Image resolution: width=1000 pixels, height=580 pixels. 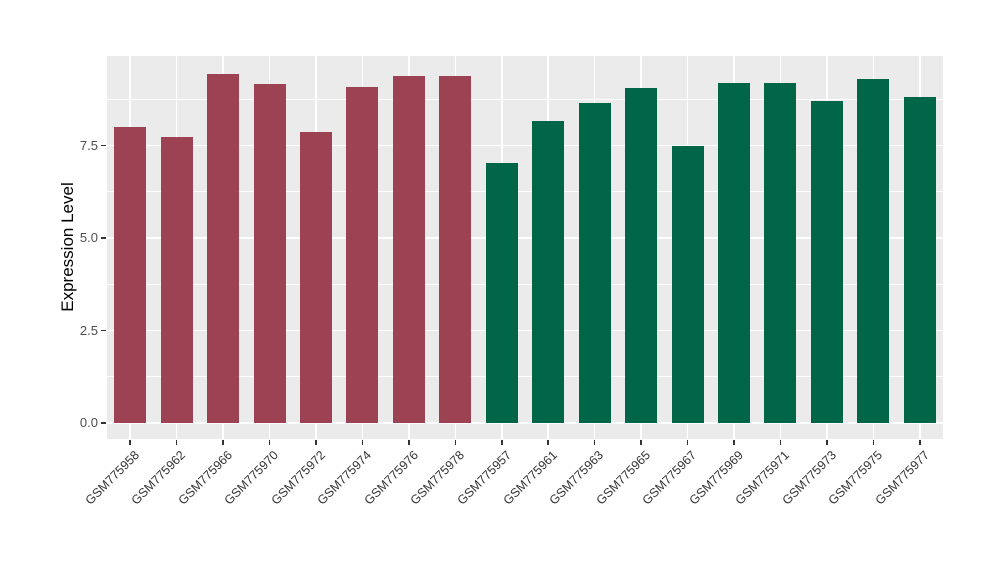 What do you see at coordinates (826, 262) in the screenshot?
I see `bar-GSM775973` at bounding box center [826, 262].